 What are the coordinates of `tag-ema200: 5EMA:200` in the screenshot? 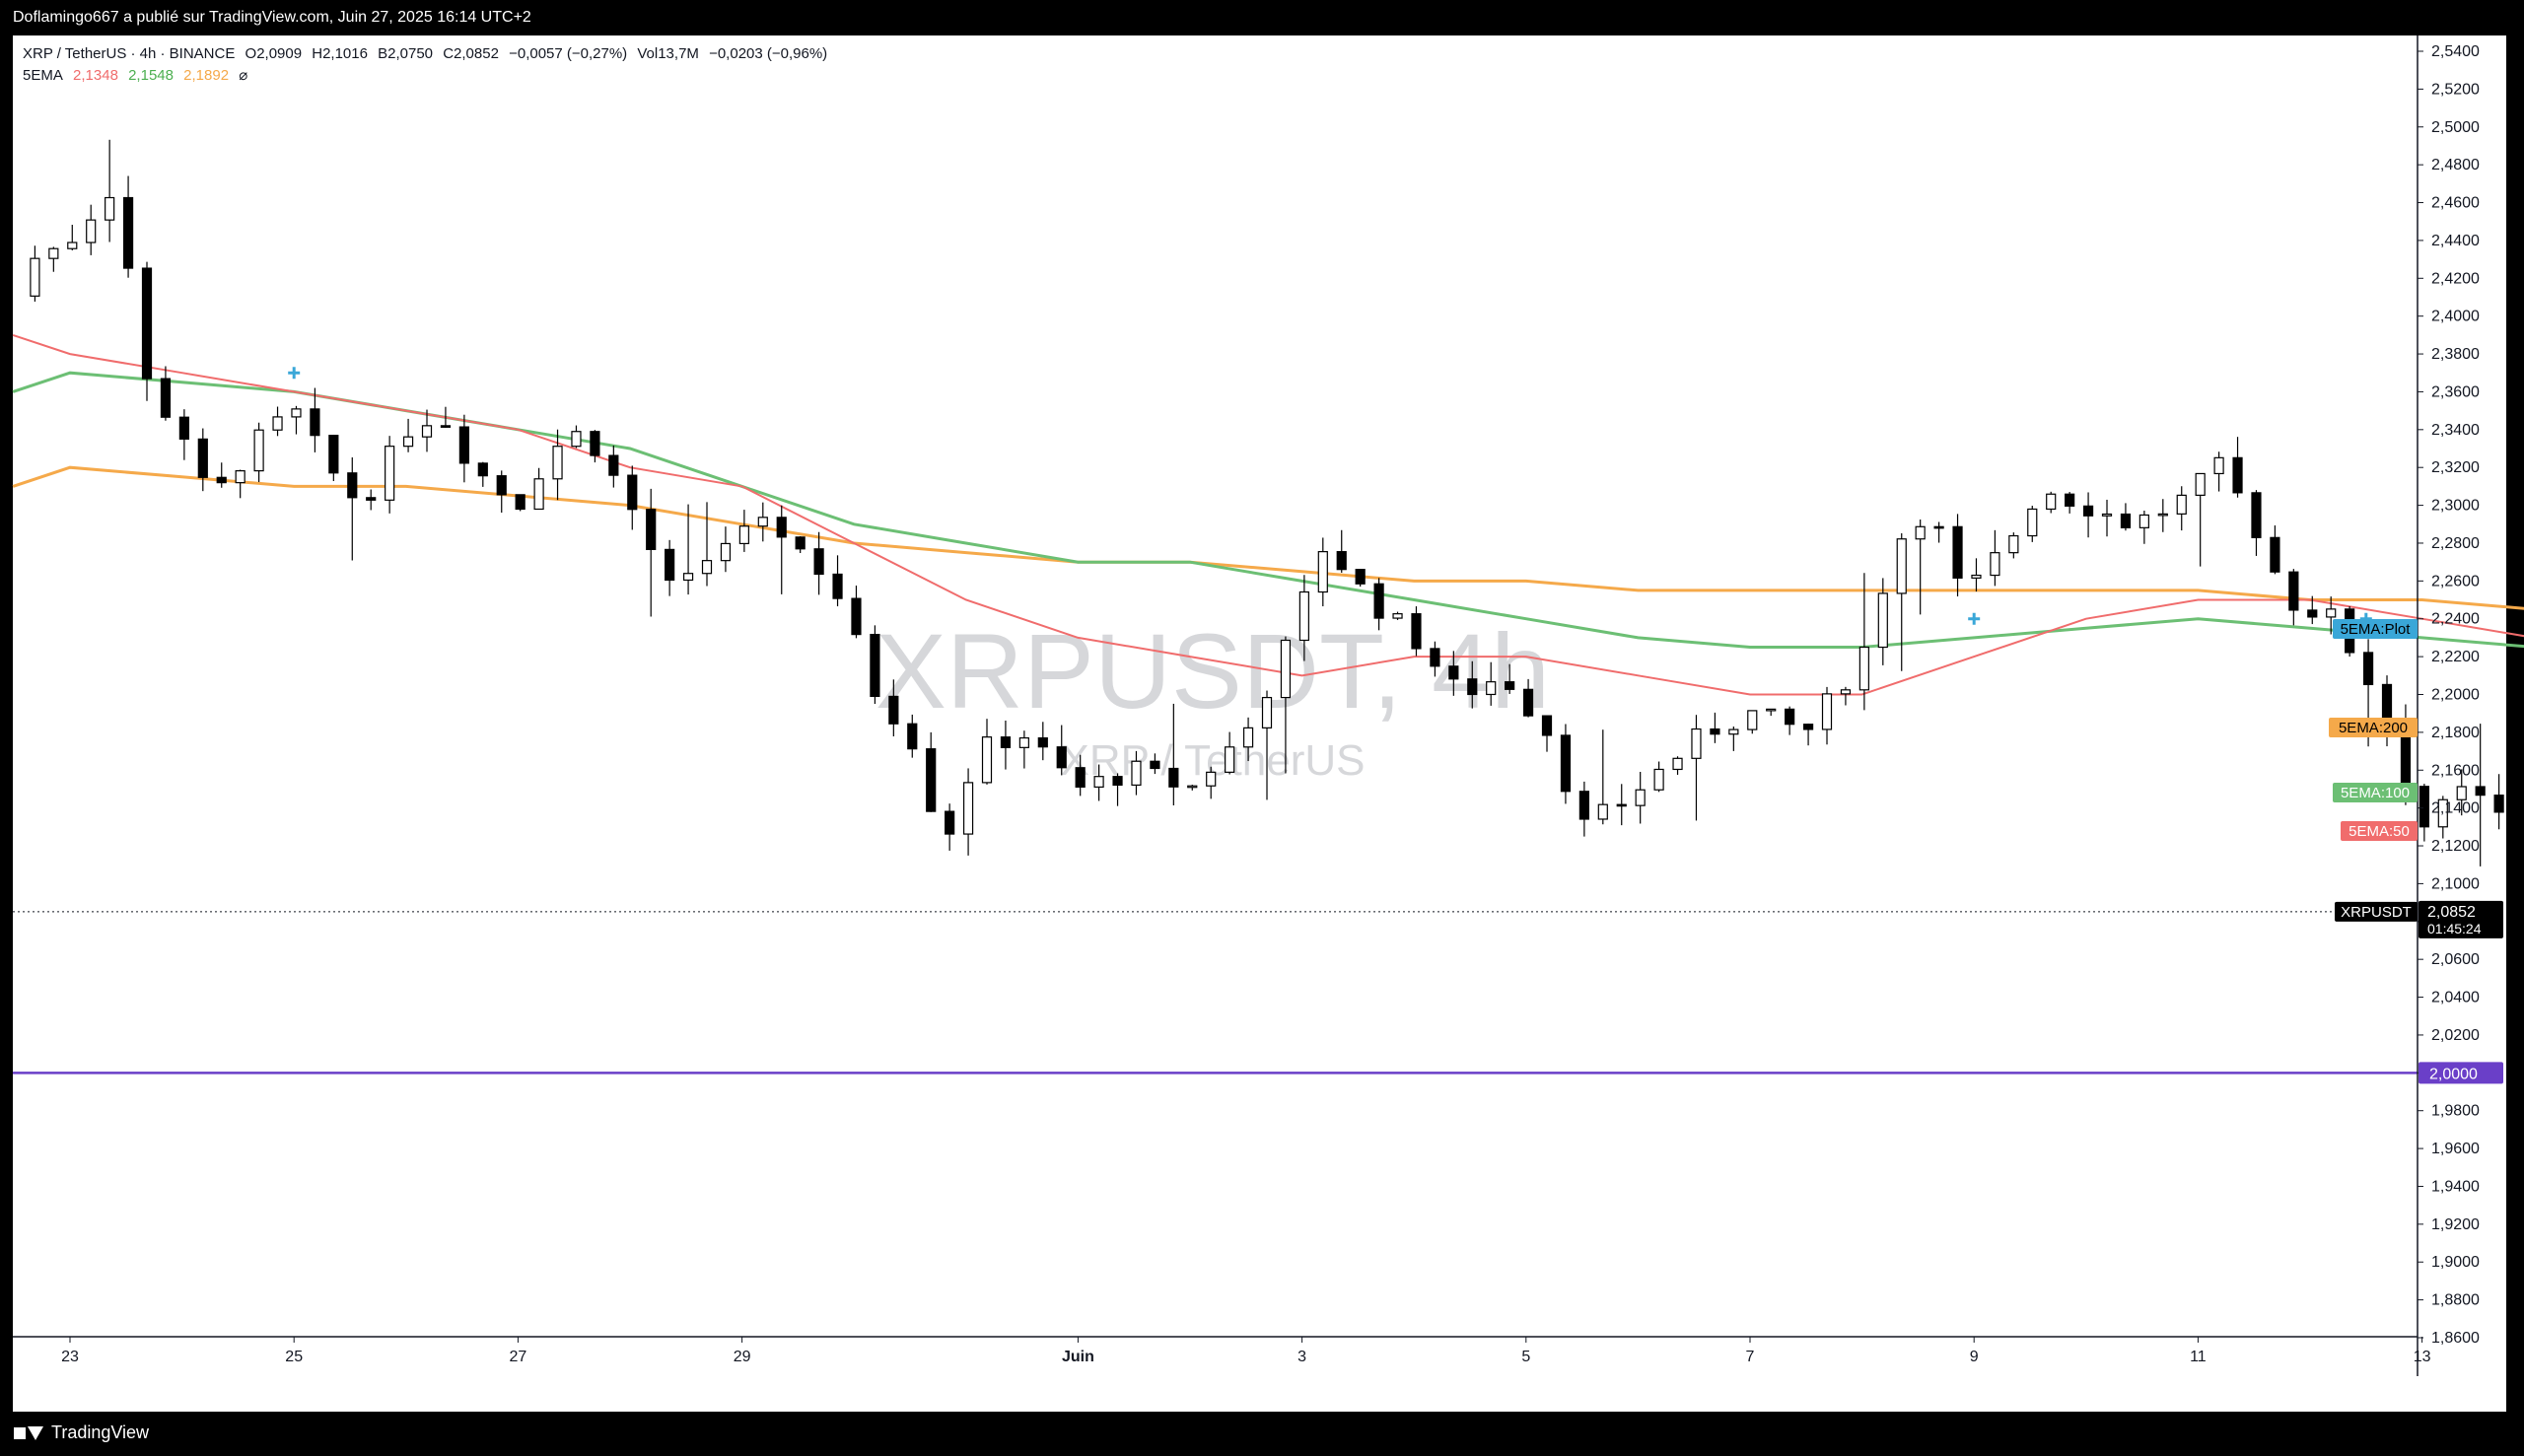 It's located at (2374, 728).